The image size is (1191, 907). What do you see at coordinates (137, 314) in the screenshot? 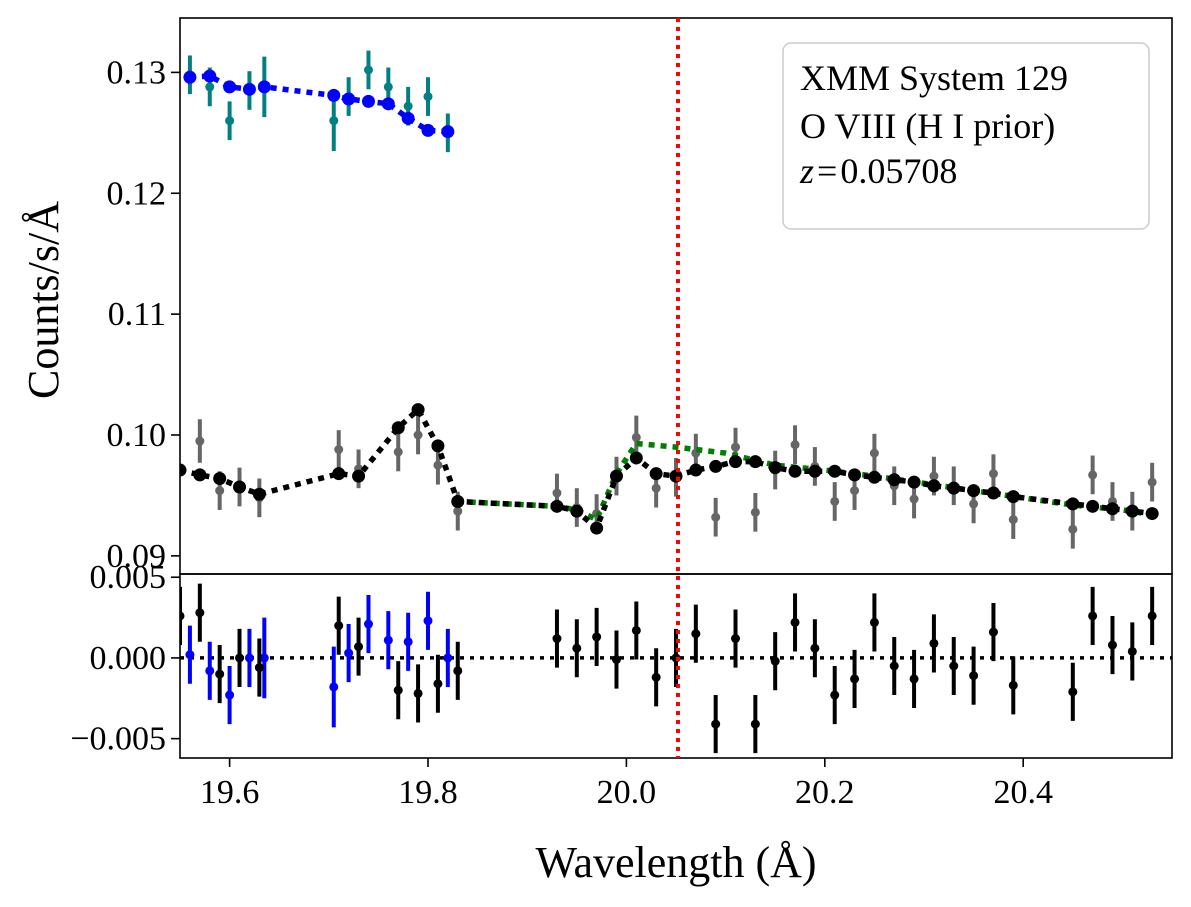
I see `top-ytick-label-2: 0.11` at bounding box center [137, 314].